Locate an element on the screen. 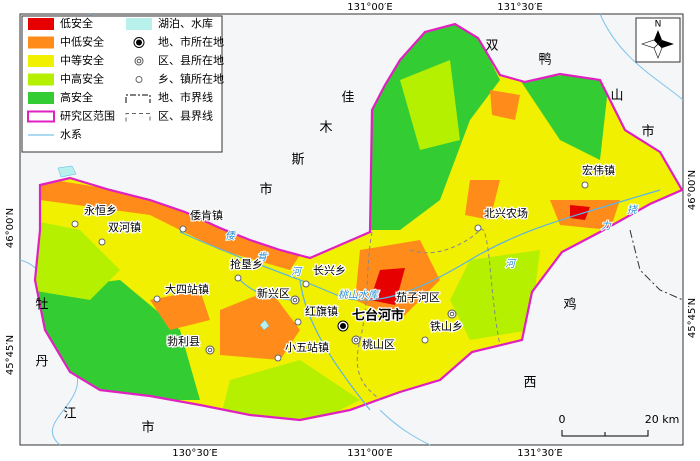 The height and width of the screenshot is (461, 700). scale-start: 0 is located at coordinates (562, 419).